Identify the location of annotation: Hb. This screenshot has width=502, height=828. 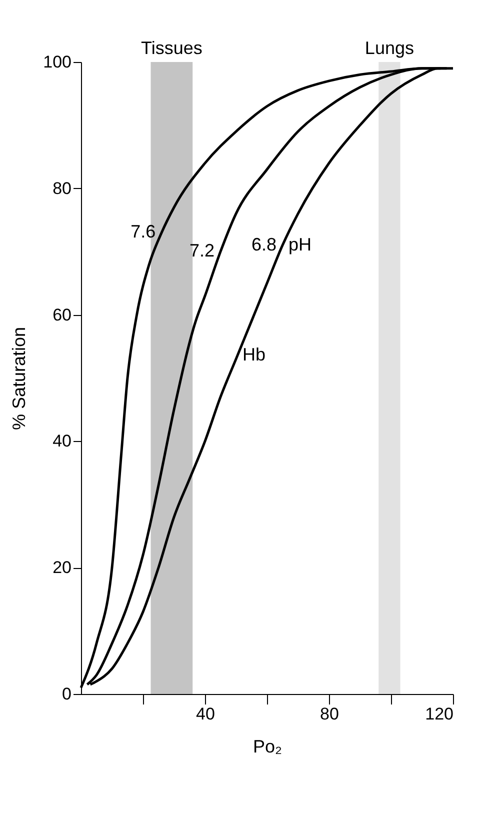
(254, 354).